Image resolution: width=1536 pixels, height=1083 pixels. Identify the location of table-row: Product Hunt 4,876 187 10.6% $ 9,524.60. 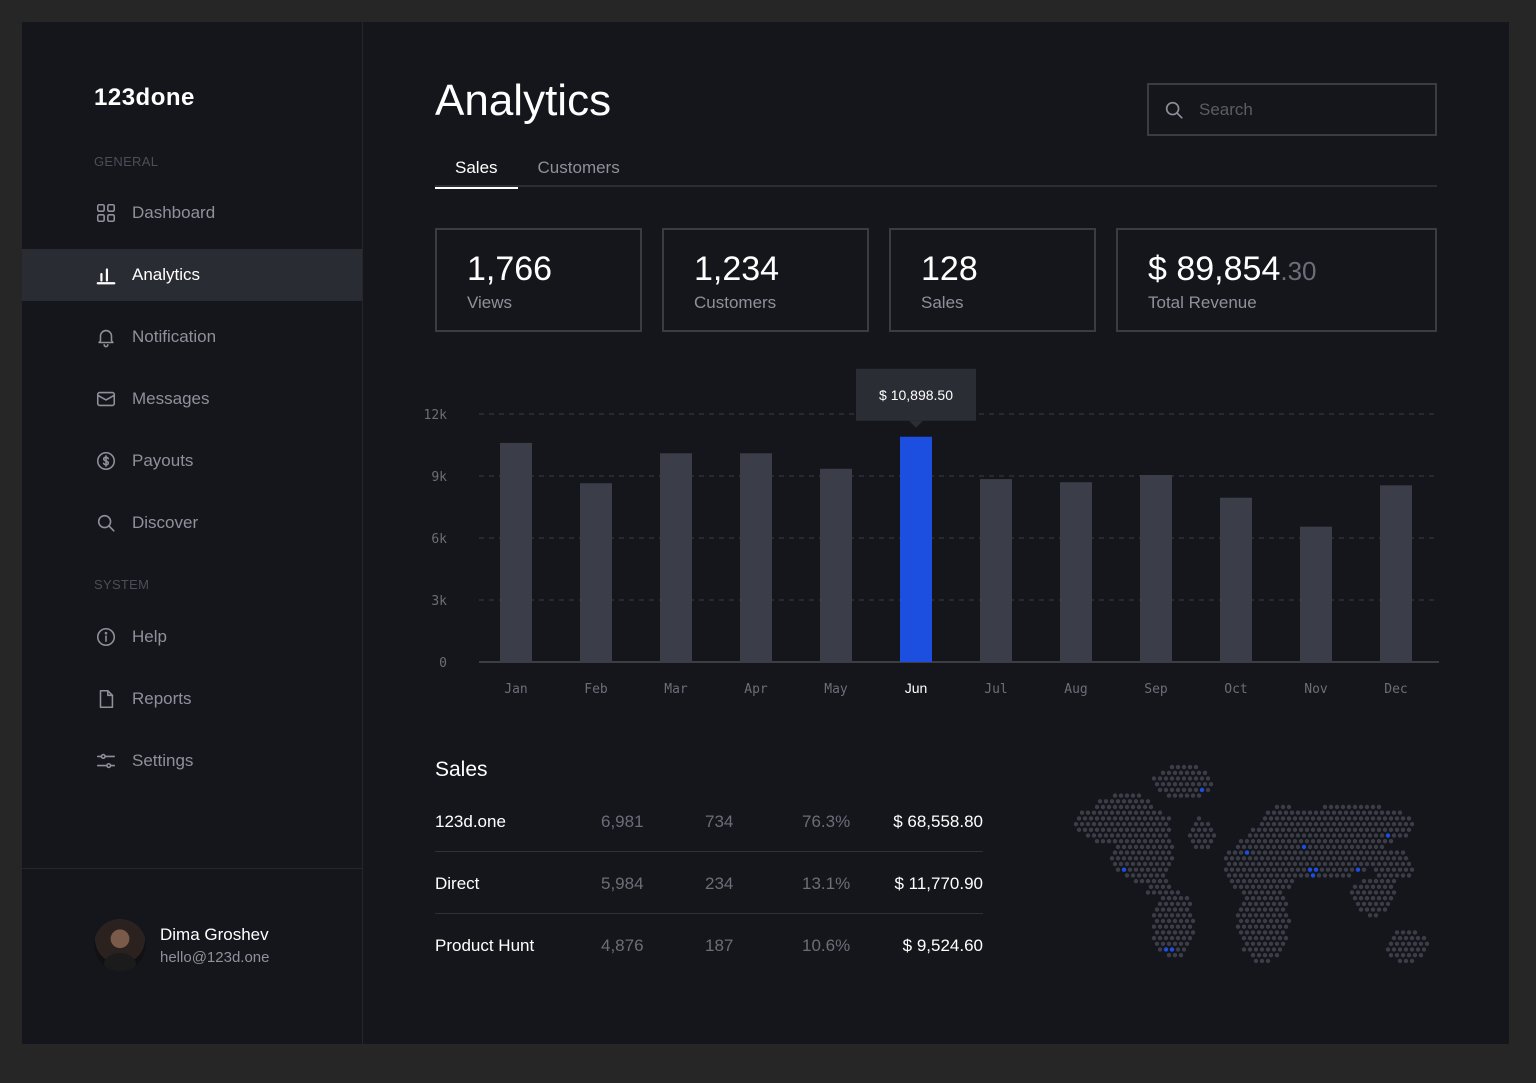
(709, 945).